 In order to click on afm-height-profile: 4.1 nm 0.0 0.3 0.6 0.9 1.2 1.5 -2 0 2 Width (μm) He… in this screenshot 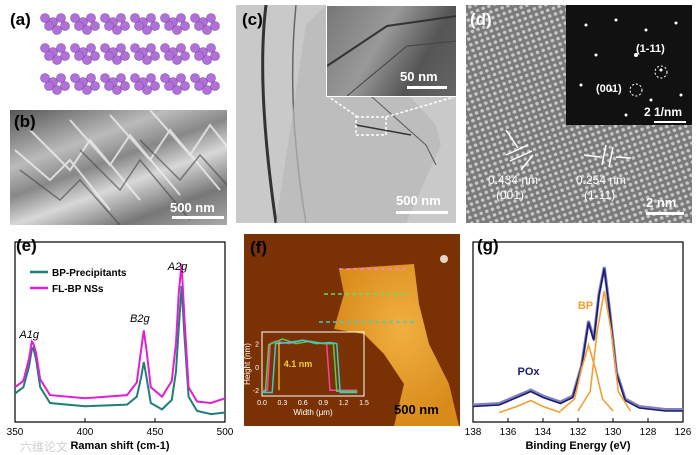, I will do `click(306, 374)`.